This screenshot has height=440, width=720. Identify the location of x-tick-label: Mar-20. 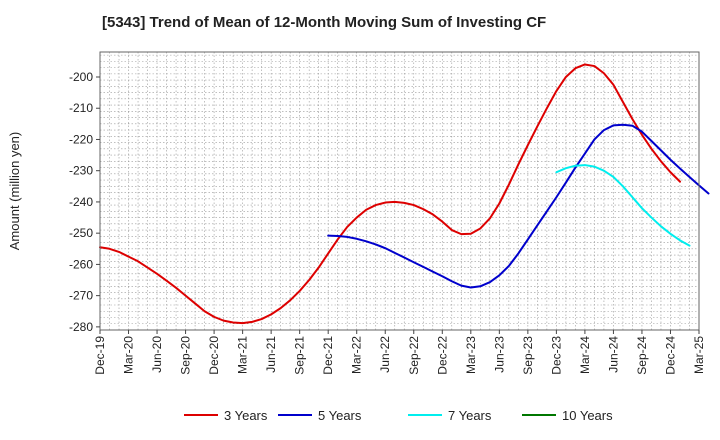
(129, 355).